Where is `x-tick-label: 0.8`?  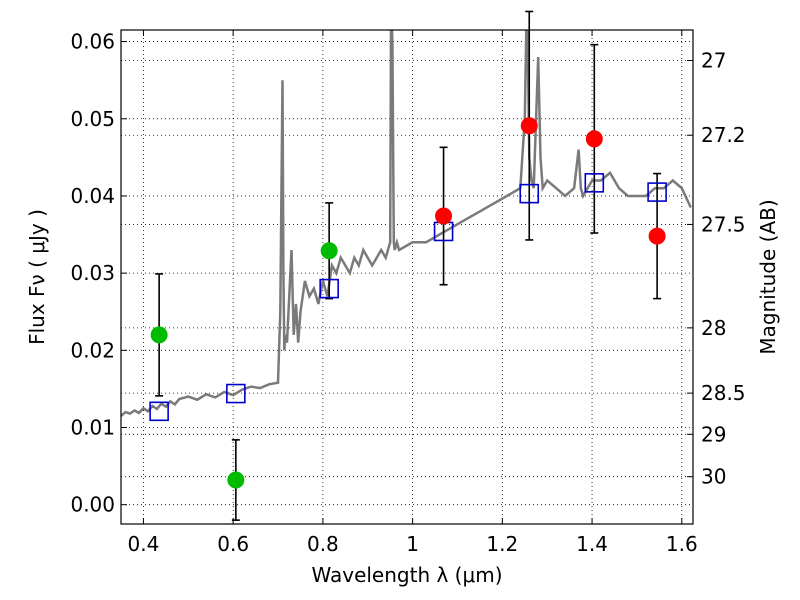
x-tick-label: 0.8 is located at coordinates (323, 544).